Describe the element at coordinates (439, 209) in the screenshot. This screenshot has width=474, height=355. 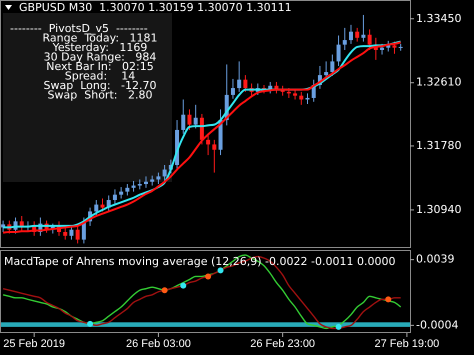
I see `y-tick-label: 1.30940` at that location.